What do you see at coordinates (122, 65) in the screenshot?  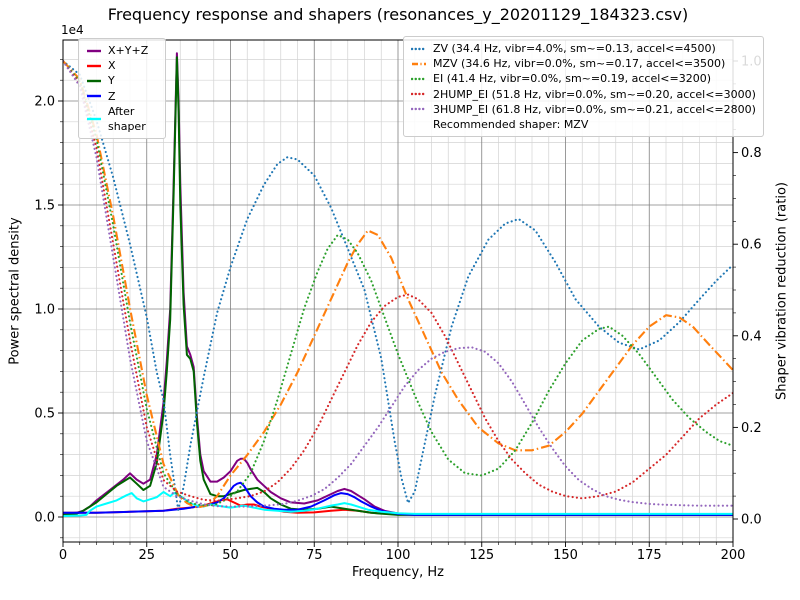 I see `legend-item: X` at bounding box center [122, 65].